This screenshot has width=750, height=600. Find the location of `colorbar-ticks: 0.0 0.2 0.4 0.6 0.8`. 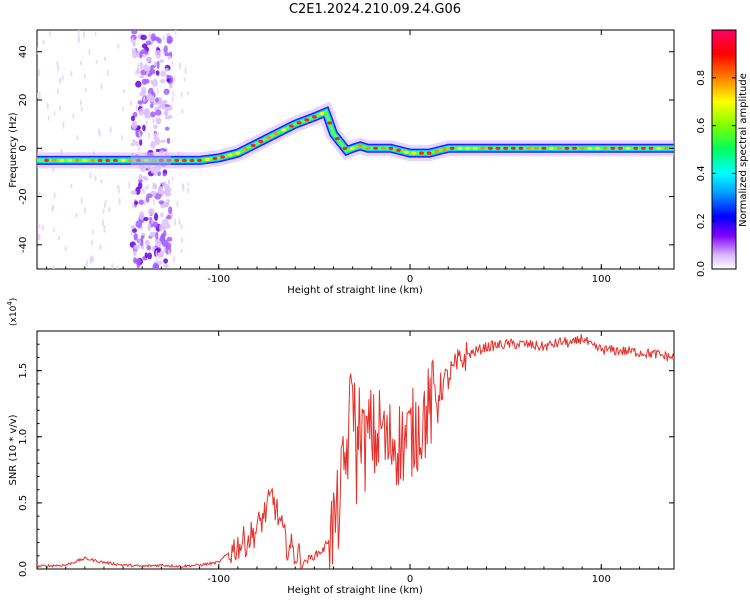

colorbar-ticks: 0.0 0.2 0.4 0.6 0.8 is located at coordinates (716, 173).